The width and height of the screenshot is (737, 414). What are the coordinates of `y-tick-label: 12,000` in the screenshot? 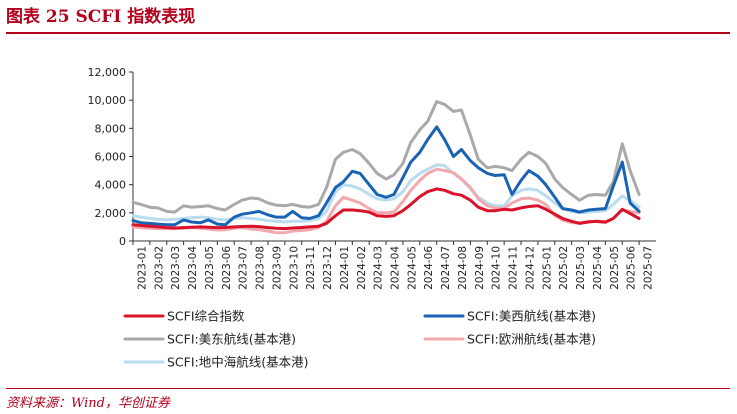 It's located at (107, 72).